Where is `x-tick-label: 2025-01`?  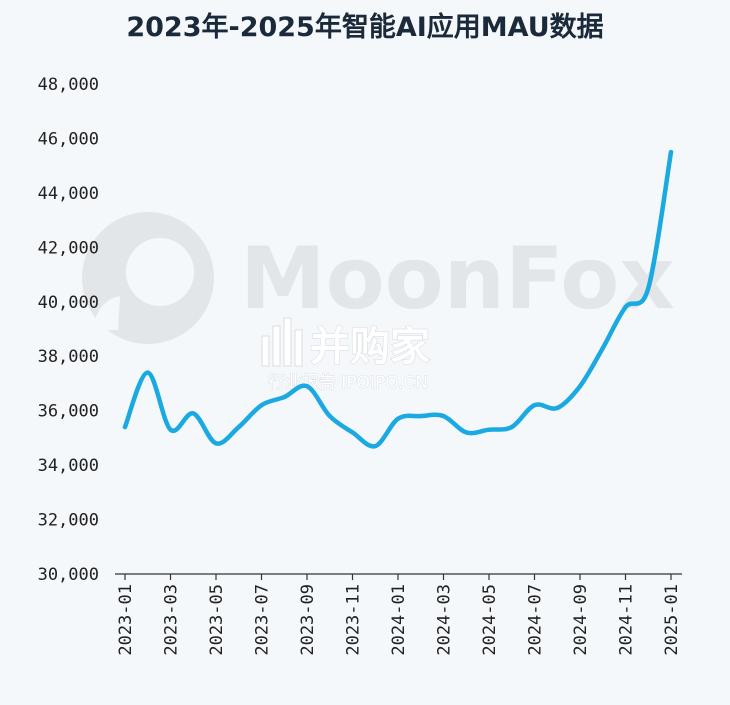
x-tick-label: 2025-01 is located at coordinates (672, 620).